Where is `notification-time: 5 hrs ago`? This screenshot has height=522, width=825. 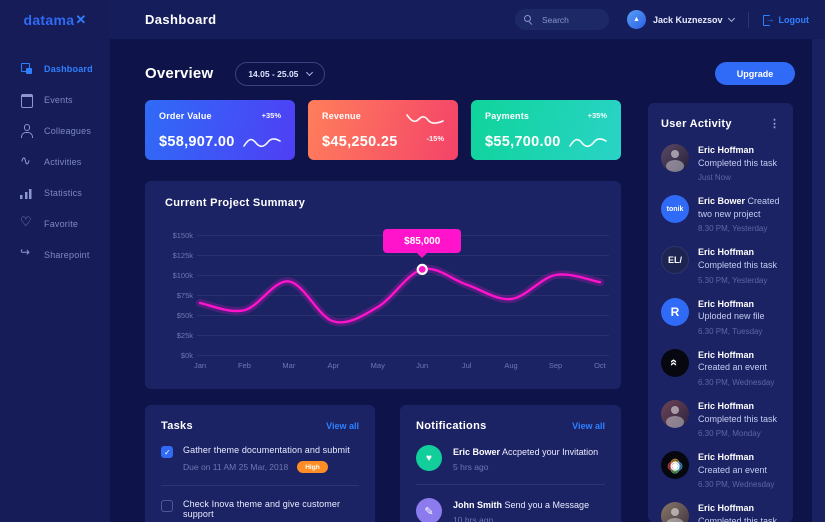 notification-time: 5 hrs ago is located at coordinates (471, 467).